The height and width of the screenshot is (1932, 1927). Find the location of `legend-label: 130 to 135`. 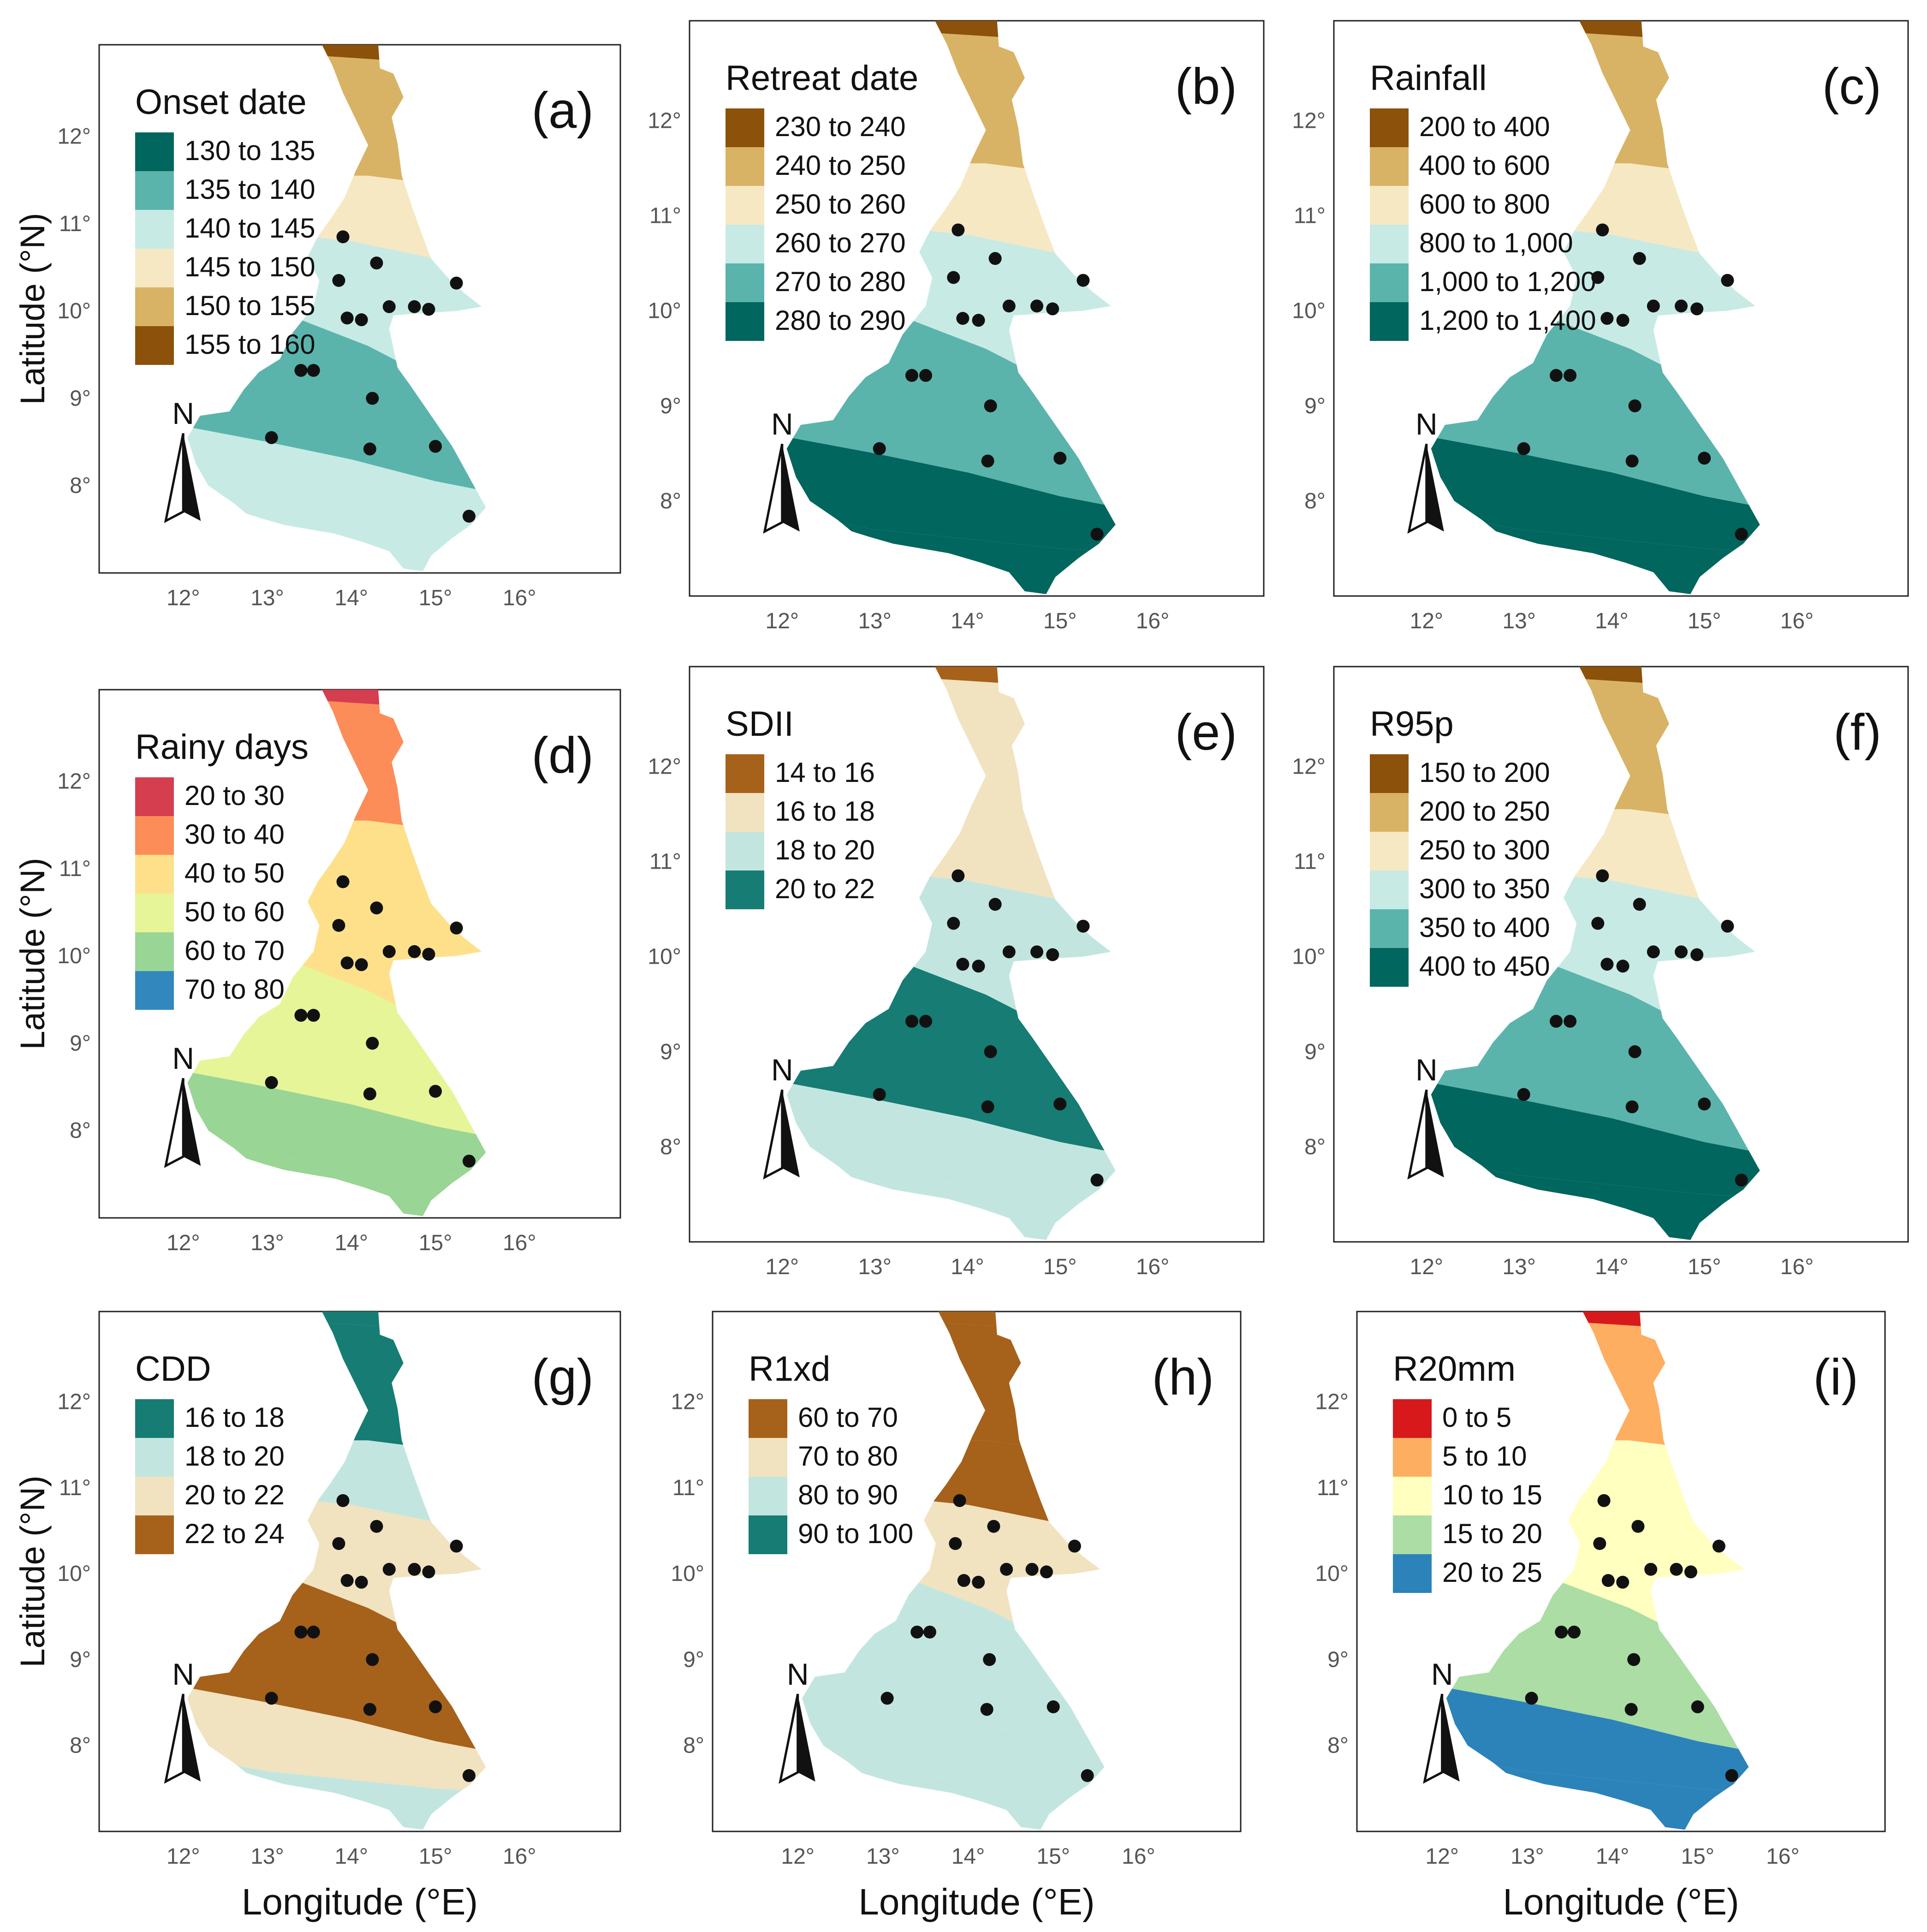

legend-label: 130 to 135 is located at coordinates (250, 150).